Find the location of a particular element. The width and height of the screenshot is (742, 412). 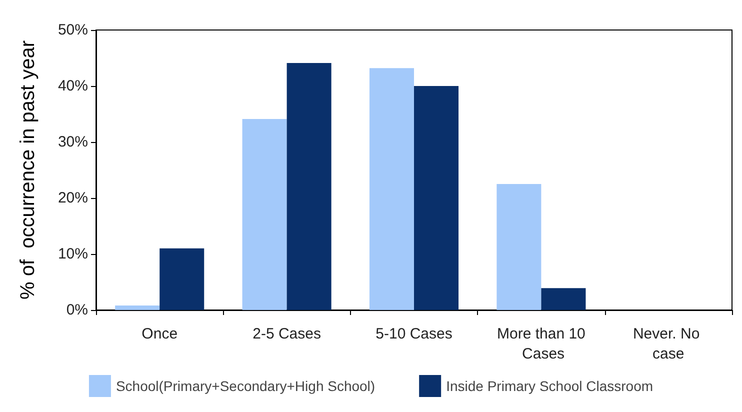

x-tick-label: Once is located at coordinates (160, 334).